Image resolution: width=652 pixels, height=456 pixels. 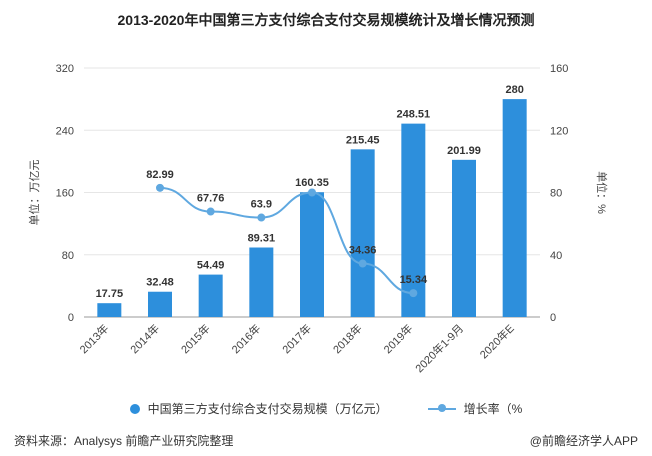 What do you see at coordinates (347, 338) in the screenshot?
I see `x-tick-label: 2018年` at bounding box center [347, 338].